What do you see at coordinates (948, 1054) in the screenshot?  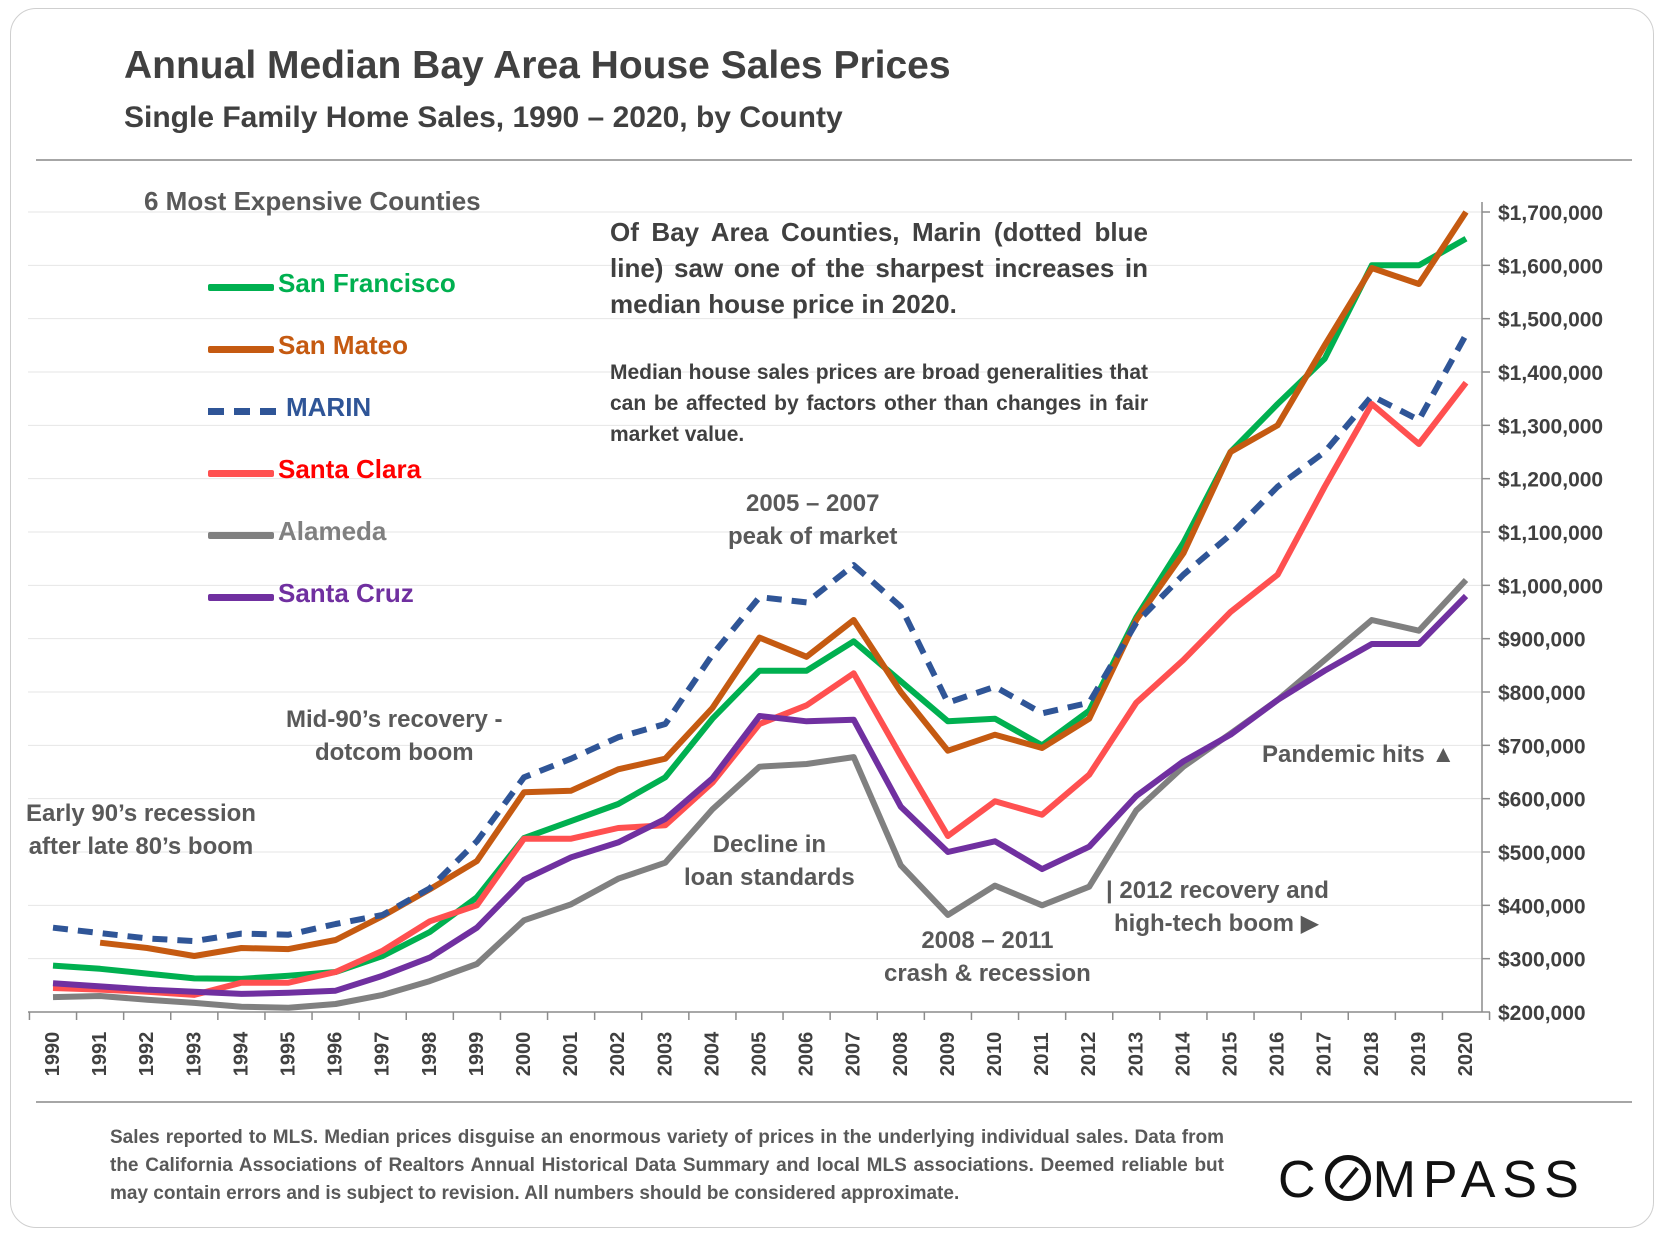 I see `x-tick-label: 2009` at bounding box center [948, 1054].